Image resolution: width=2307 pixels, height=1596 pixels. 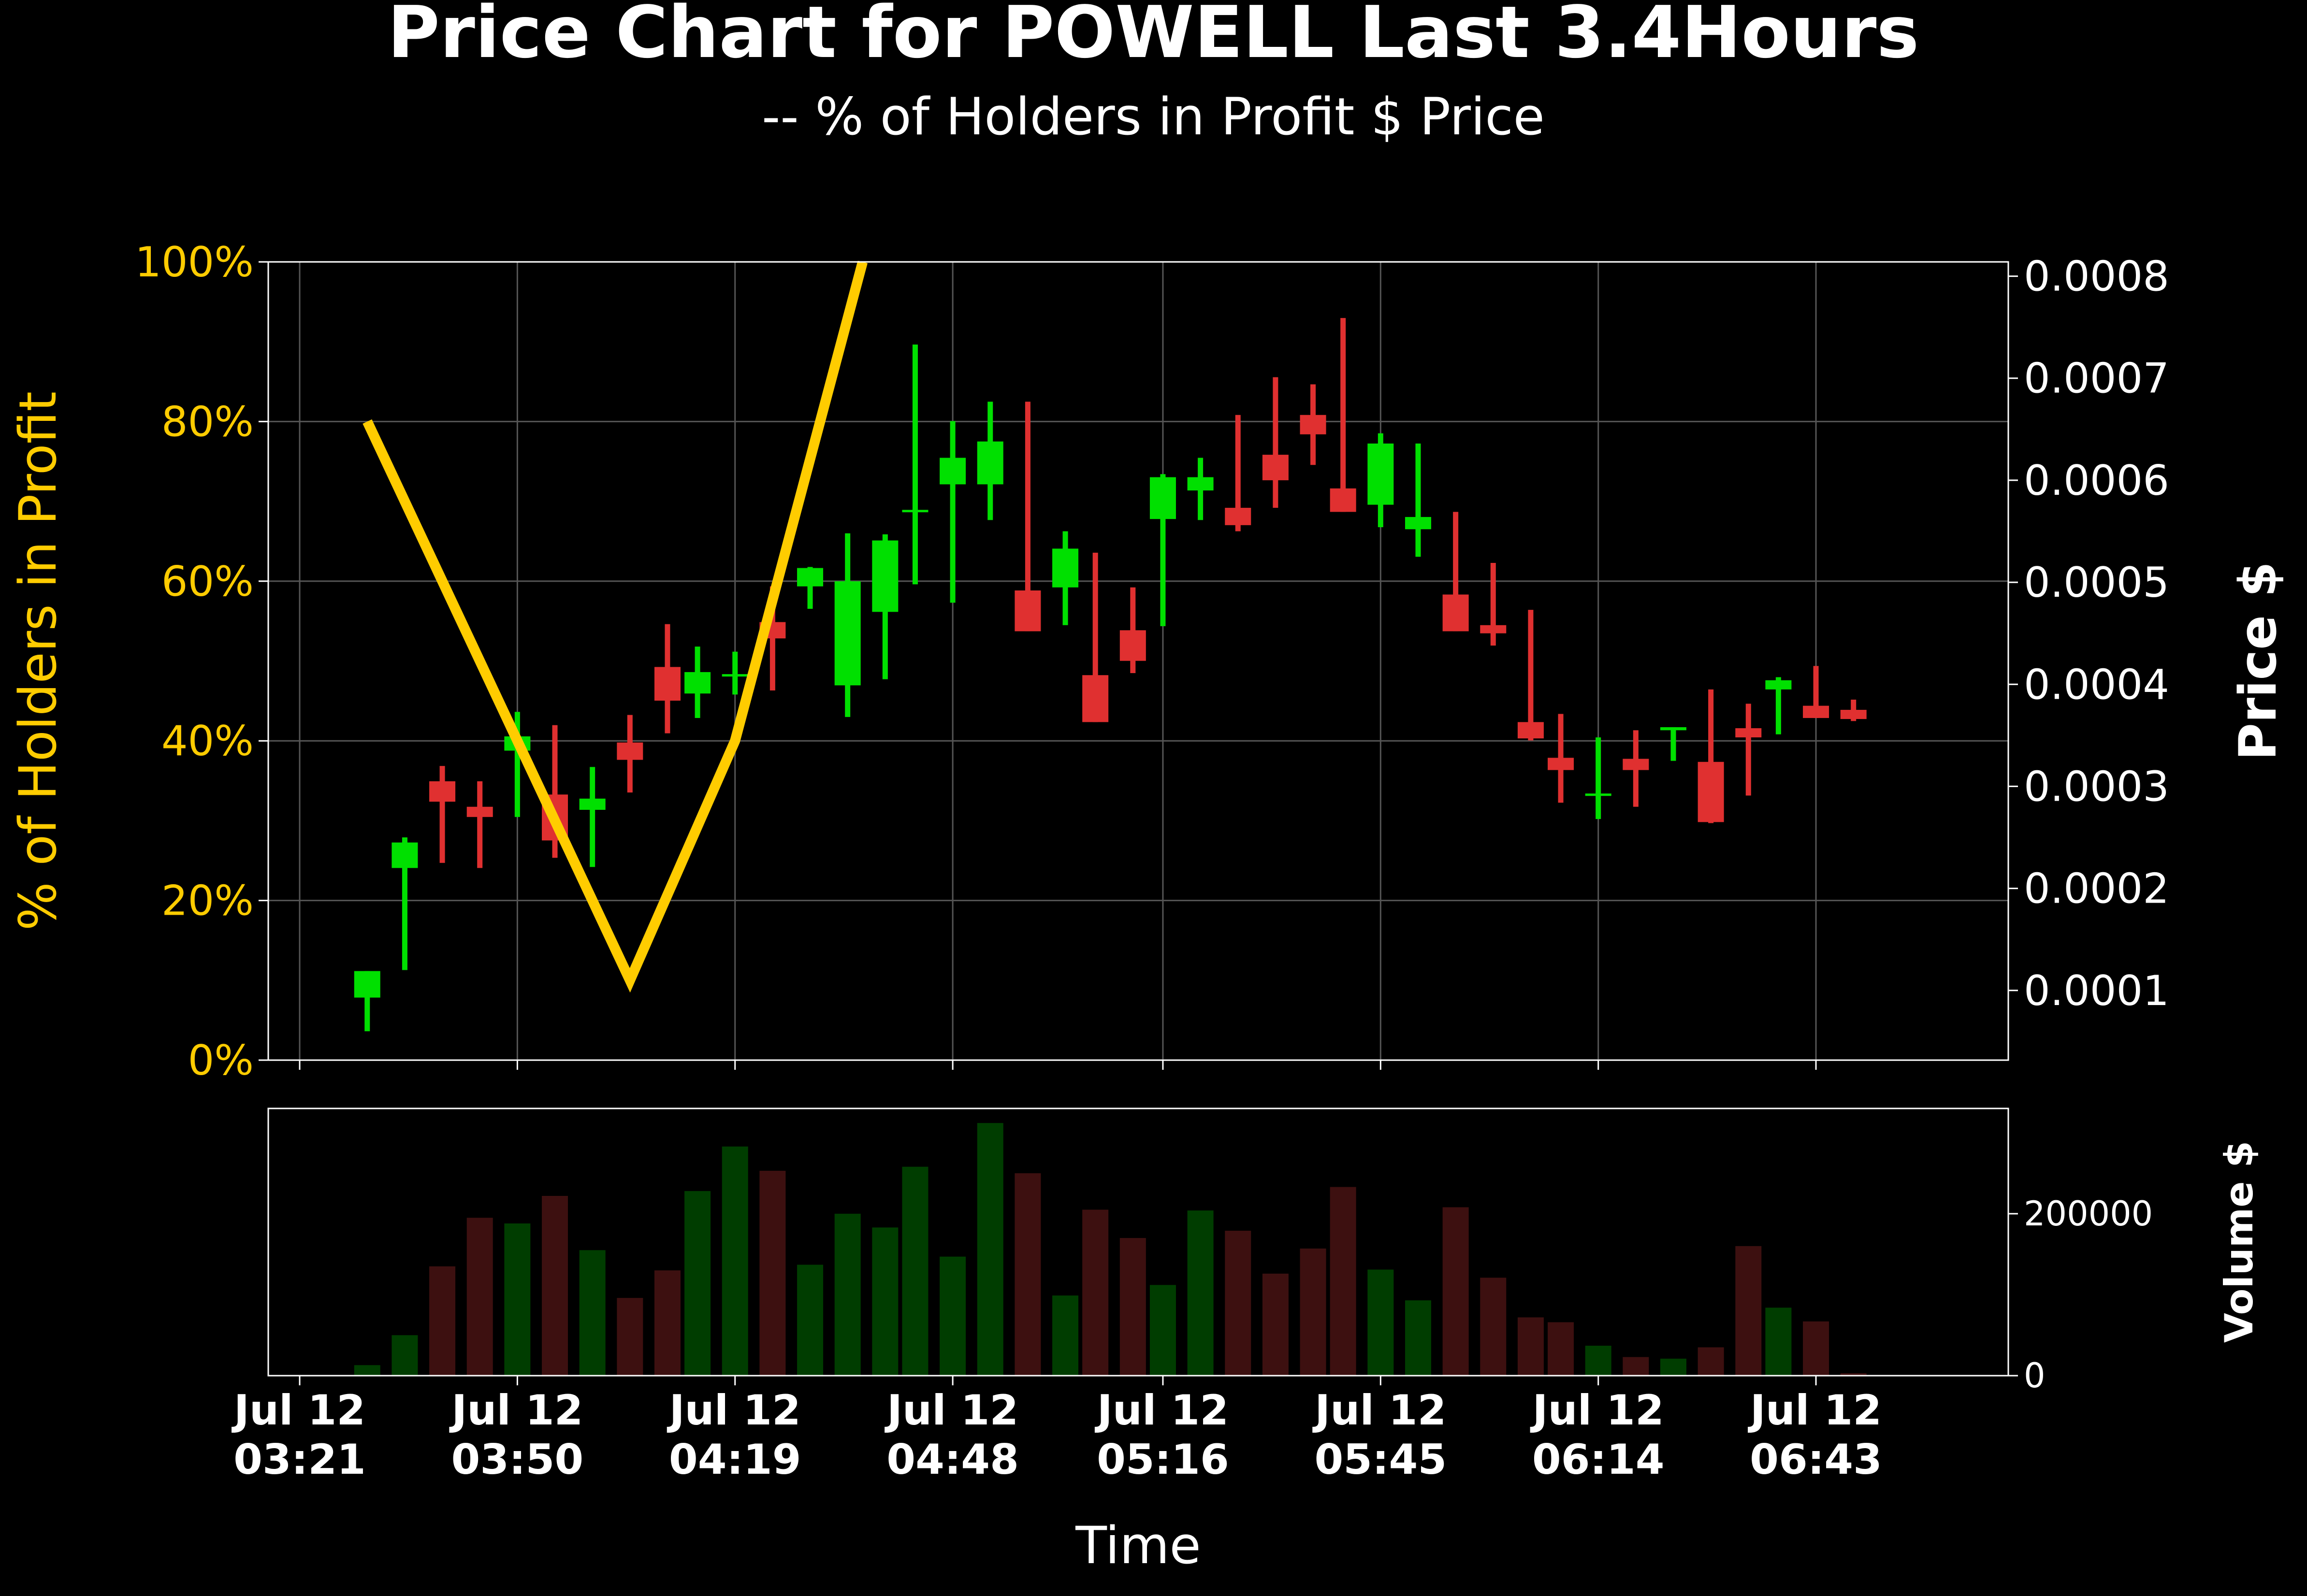 What do you see at coordinates (1163, 1460) in the screenshot?
I see `x-tick-time: 05:16` at bounding box center [1163, 1460].